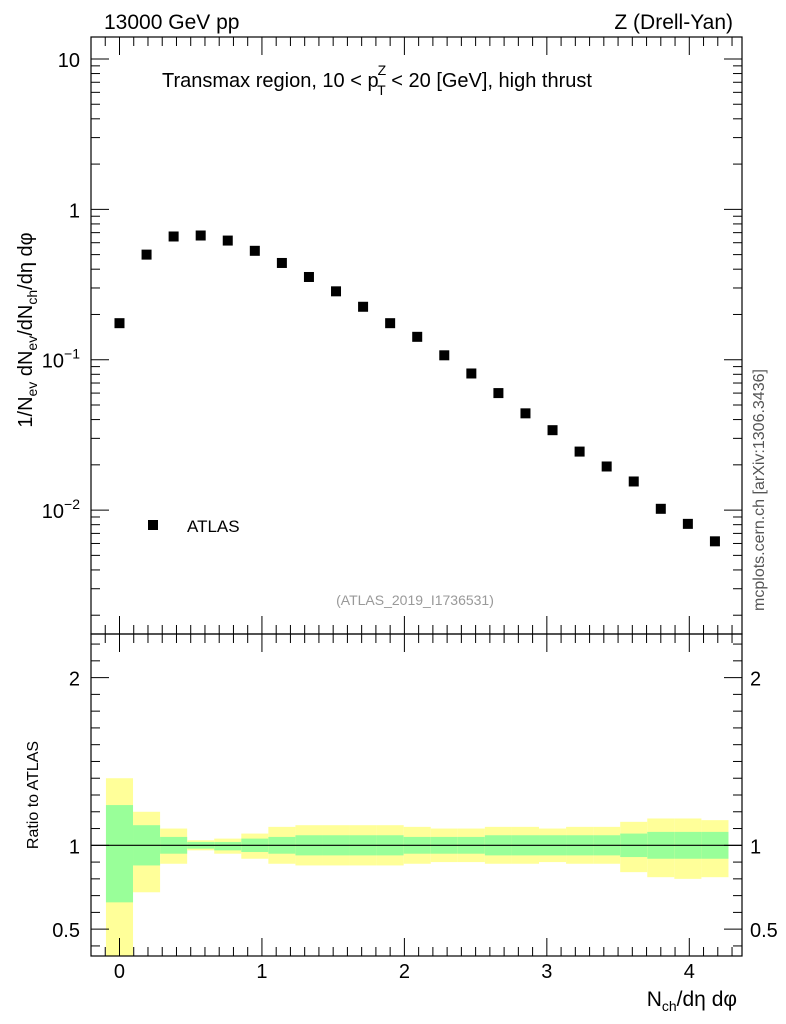  Describe the element at coordinates (689, 972) in the screenshot. I see `x-tick-label: 4` at that location.